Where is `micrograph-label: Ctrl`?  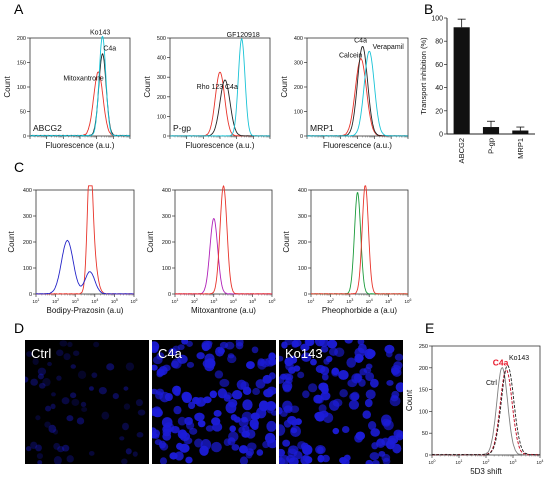 micrograph-label: Ctrl is located at coordinates (41, 353).